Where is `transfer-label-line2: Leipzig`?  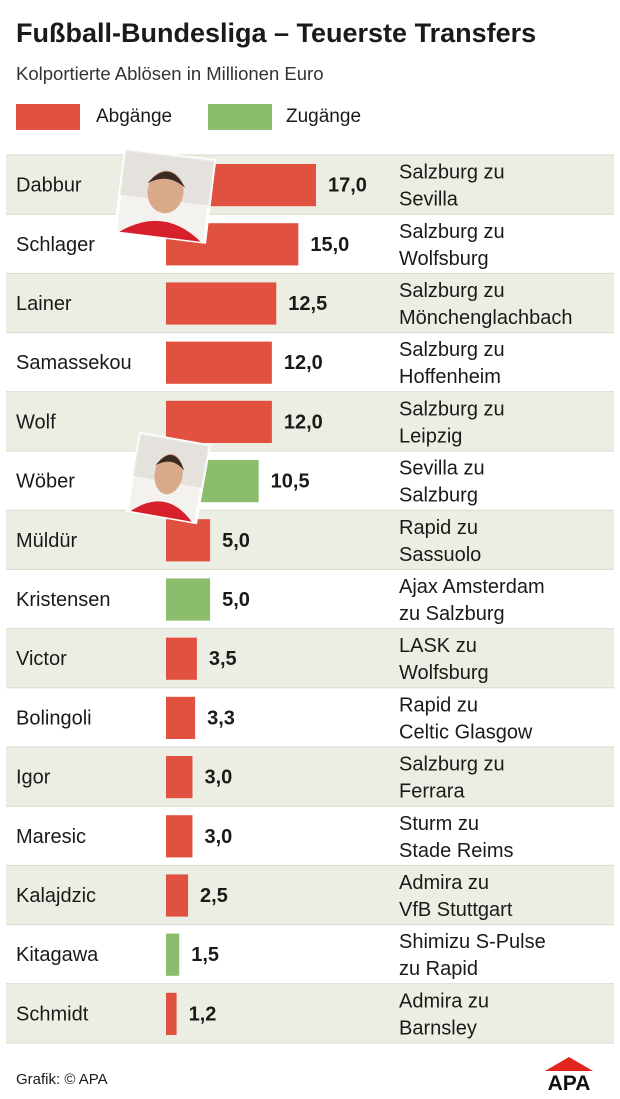
transfer-label-line2: Leipzig is located at coordinates (430, 436).